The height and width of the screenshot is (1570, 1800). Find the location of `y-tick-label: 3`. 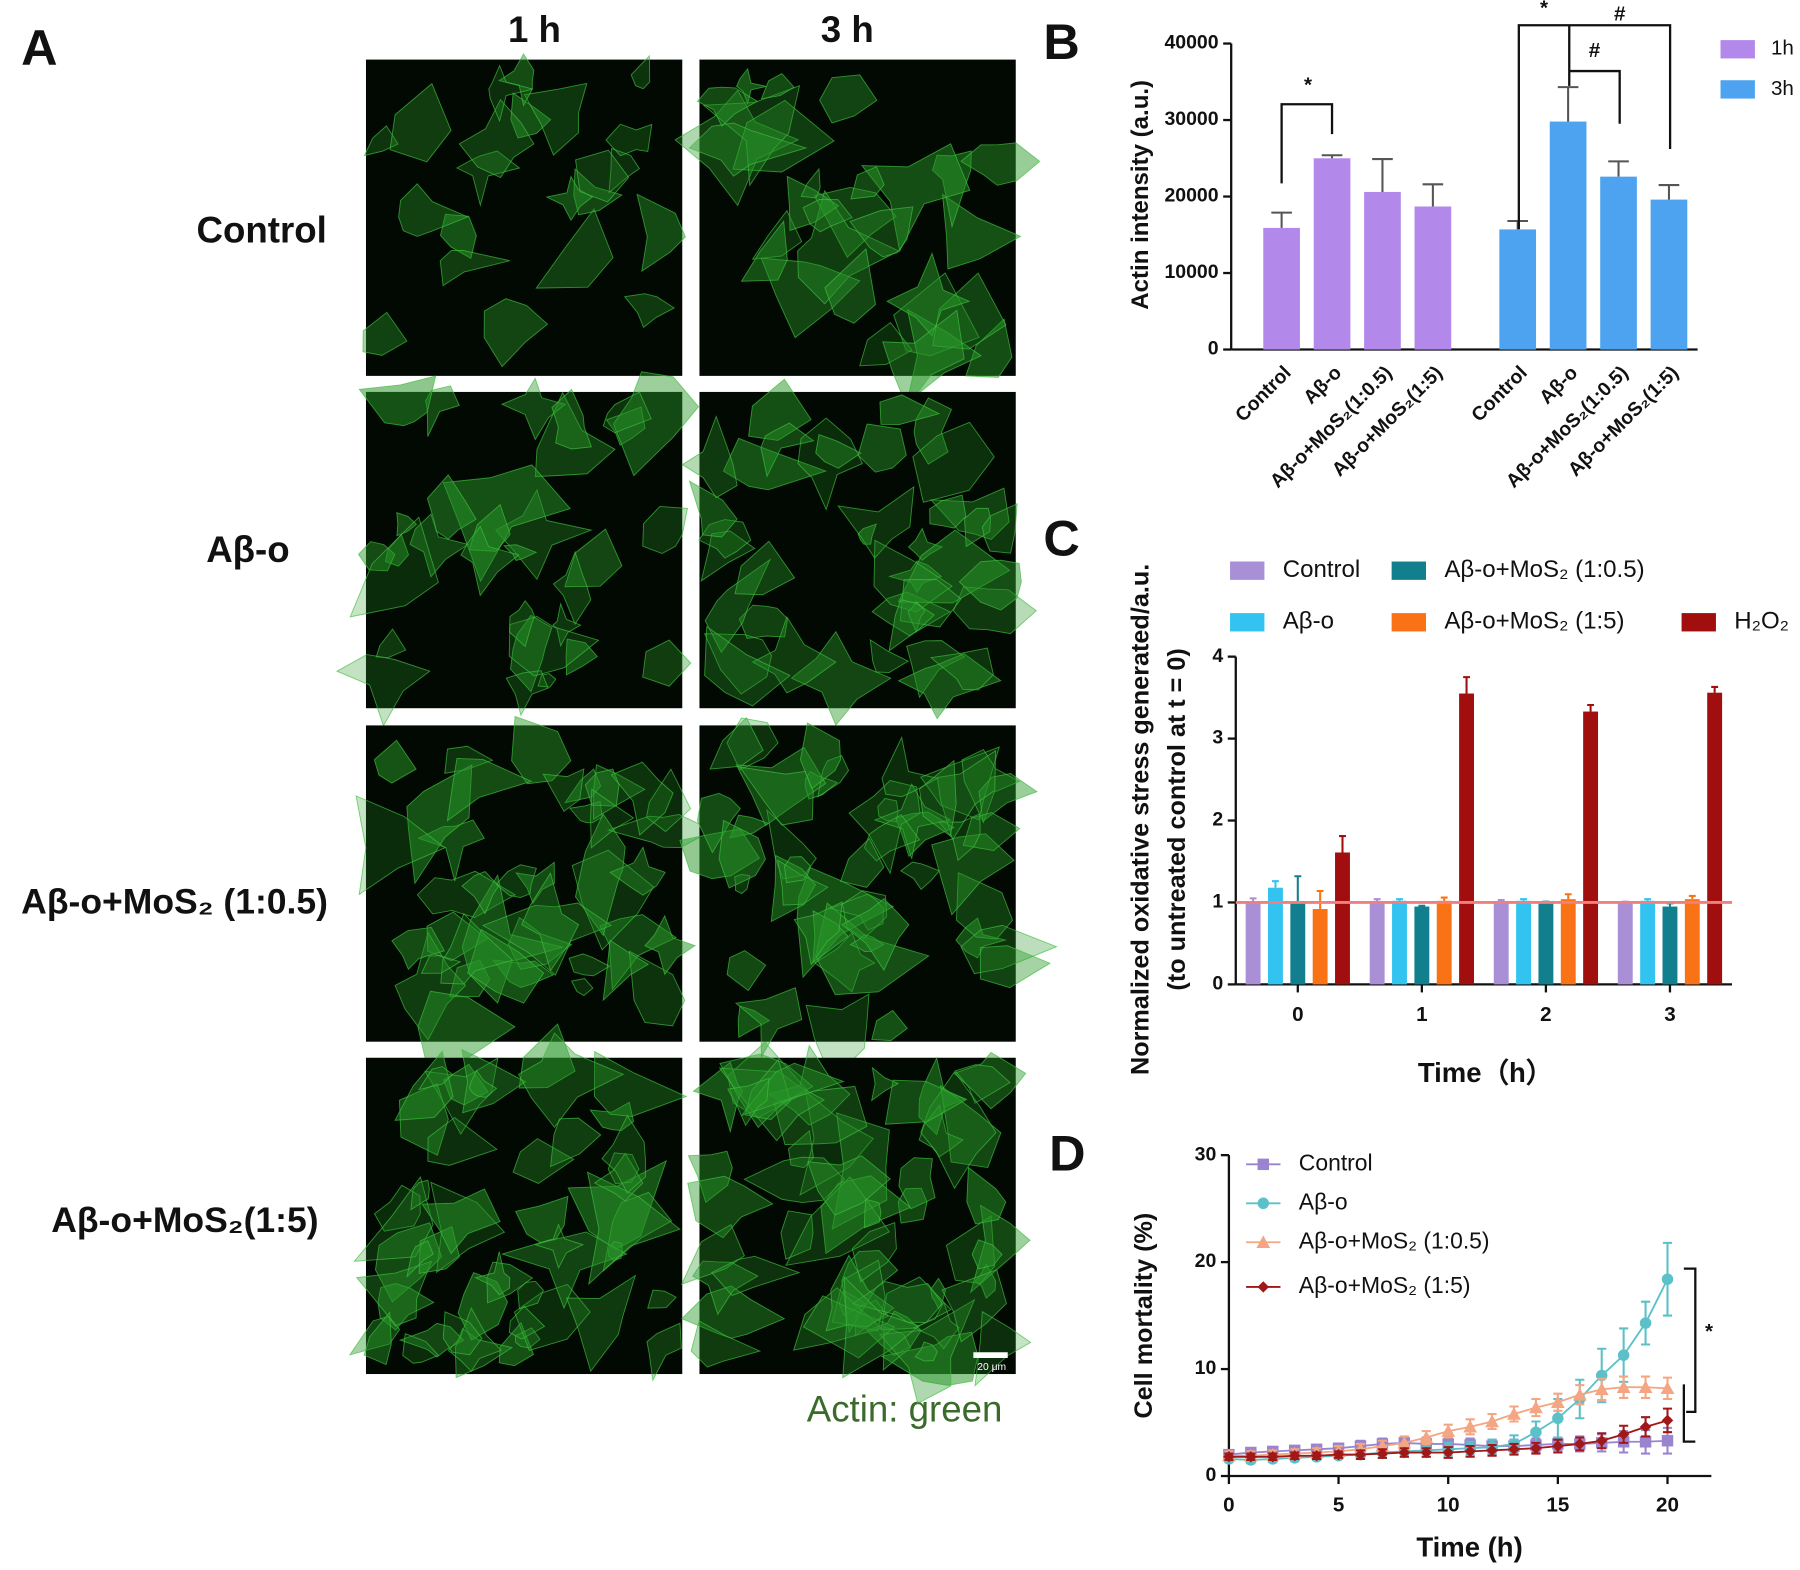

y-tick-label: 3 is located at coordinates (1217, 738).